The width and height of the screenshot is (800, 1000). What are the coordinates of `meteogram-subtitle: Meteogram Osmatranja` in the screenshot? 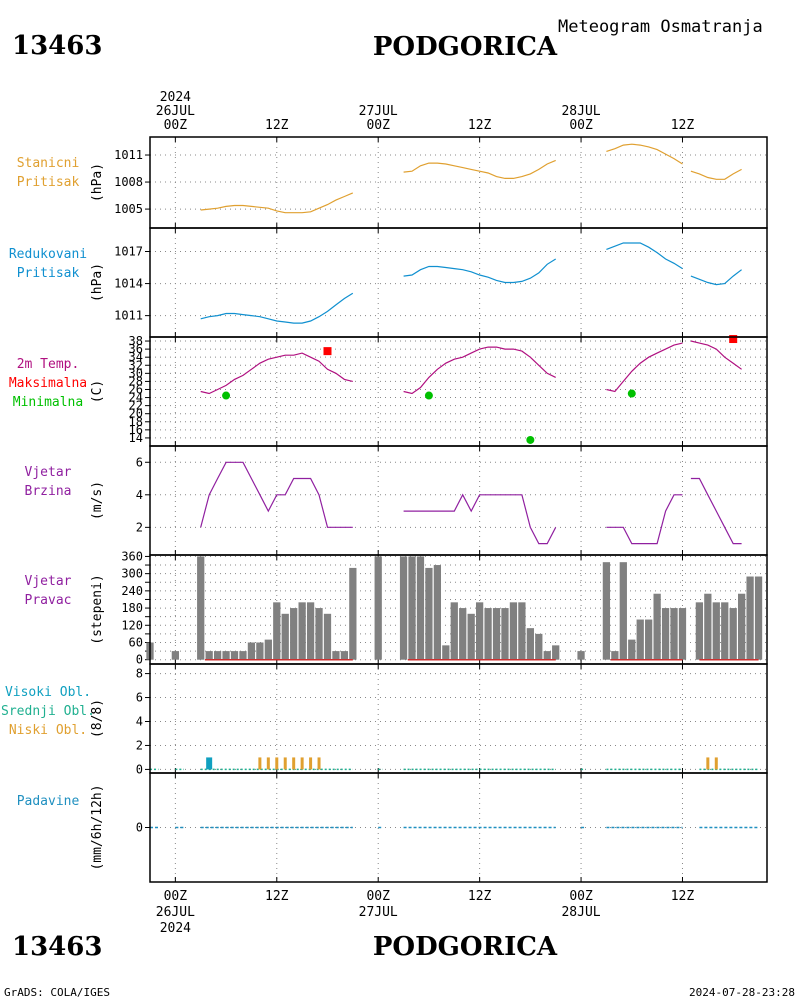 It's located at (660, 27).